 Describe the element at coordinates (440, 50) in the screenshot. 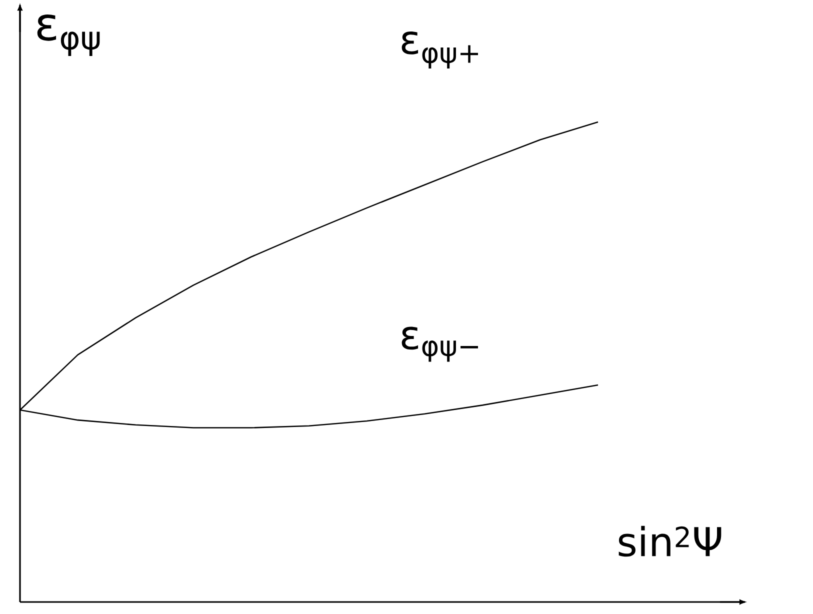

I see `text: ε$_{φψ+}$` at that location.